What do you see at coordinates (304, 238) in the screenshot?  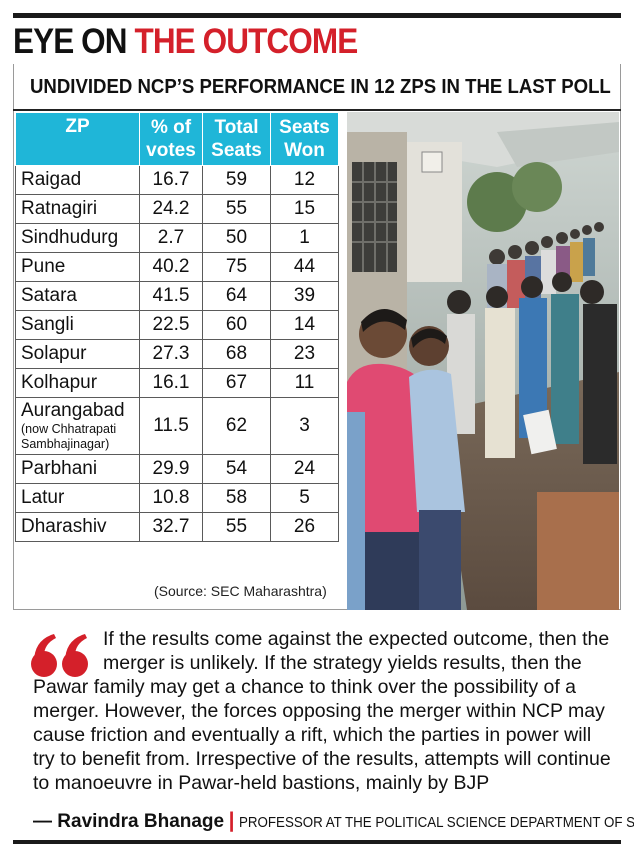 I see `cell-won: 1` at bounding box center [304, 238].